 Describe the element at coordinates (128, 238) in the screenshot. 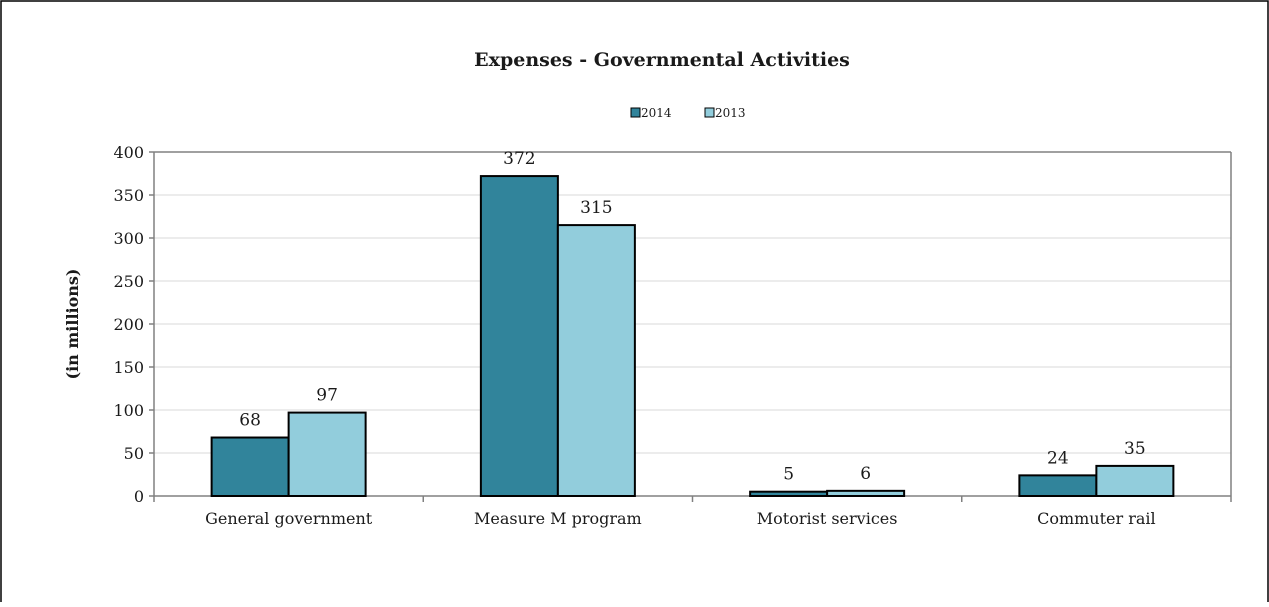

I see `y-tick-label: 300` at that location.